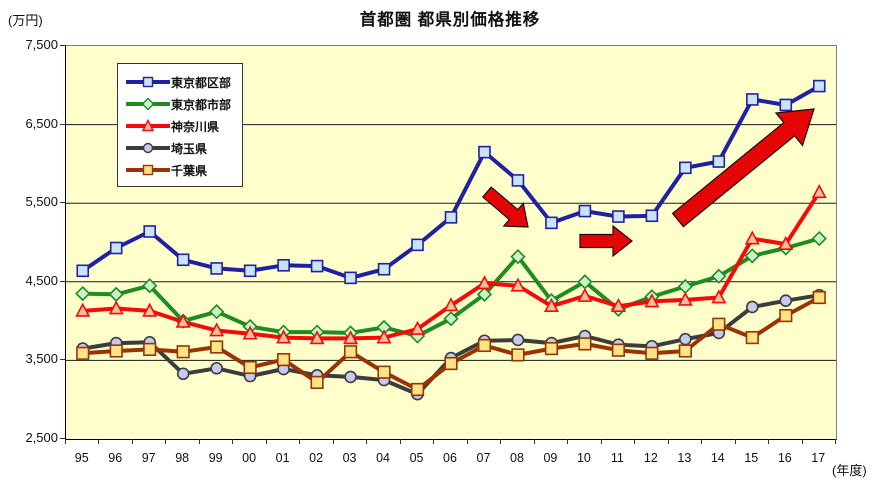 The image size is (880, 491). Describe the element at coordinates (182, 458) in the screenshot. I see `x-tick-label-98: 98` at that location.